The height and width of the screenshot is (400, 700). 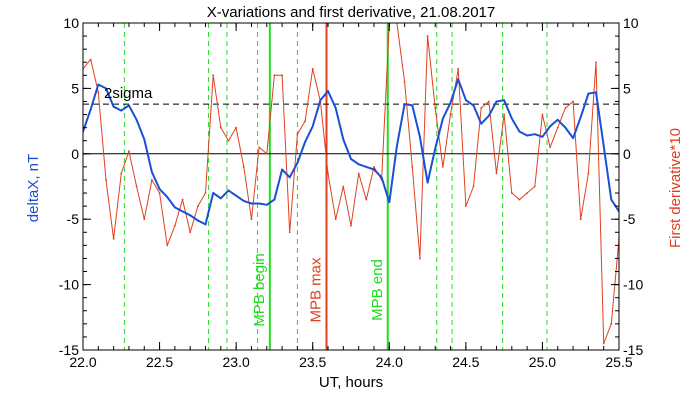 What do you see at coordinates (631, 23) in the screenshot?
I see `y-right-tick-label: 10` at bounding box center [631, 23].